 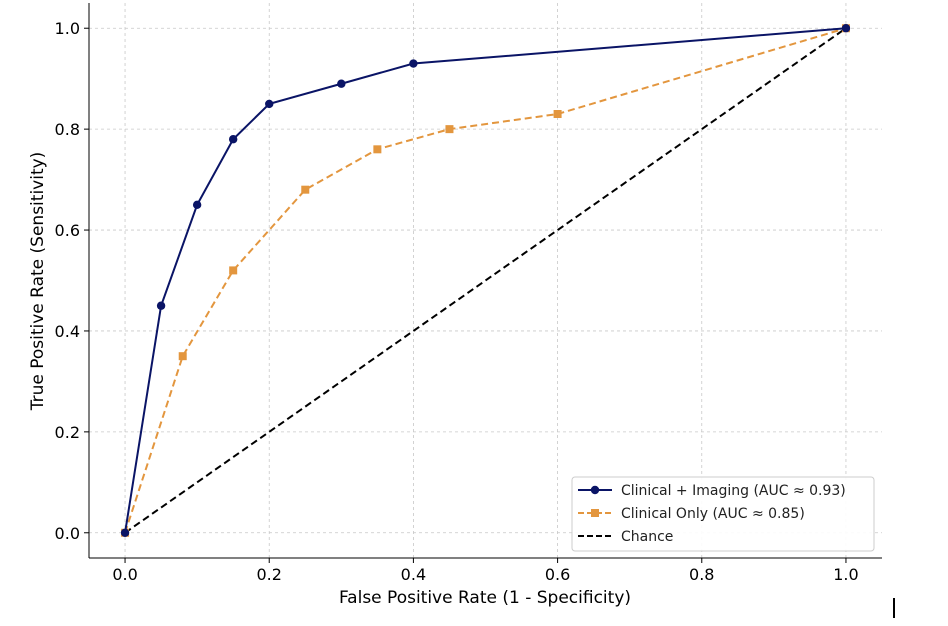 What do you see at coordinates (413, 574) in the screenshot?
I see `x-tick-label: 0.4` at bounding box center [413, 574].